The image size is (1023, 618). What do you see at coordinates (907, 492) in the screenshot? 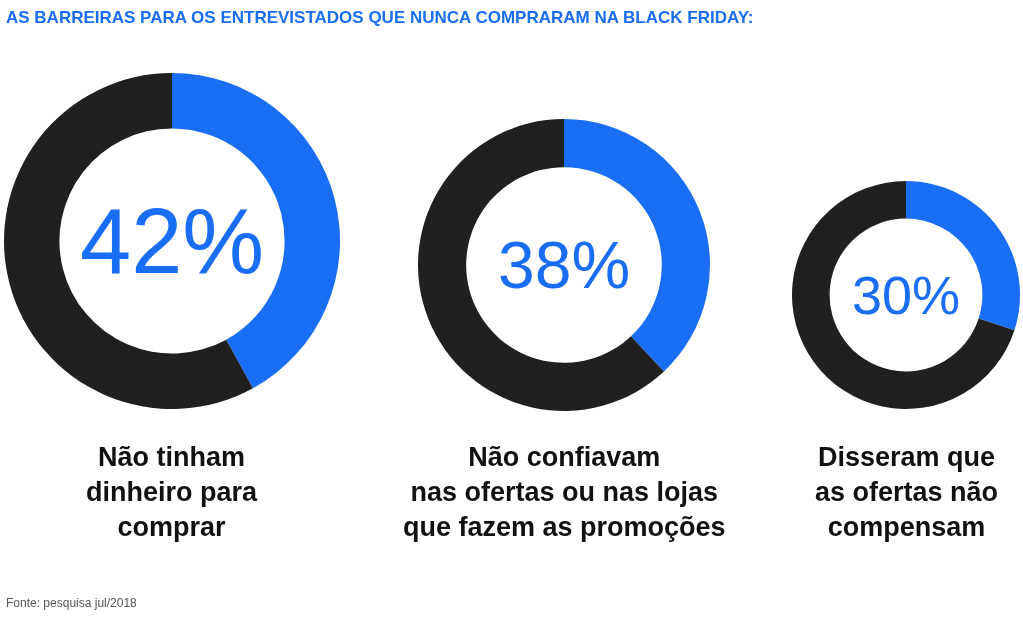
I see `text: Disseram que as ofertas não compensam` at bounding box center [907, 492].